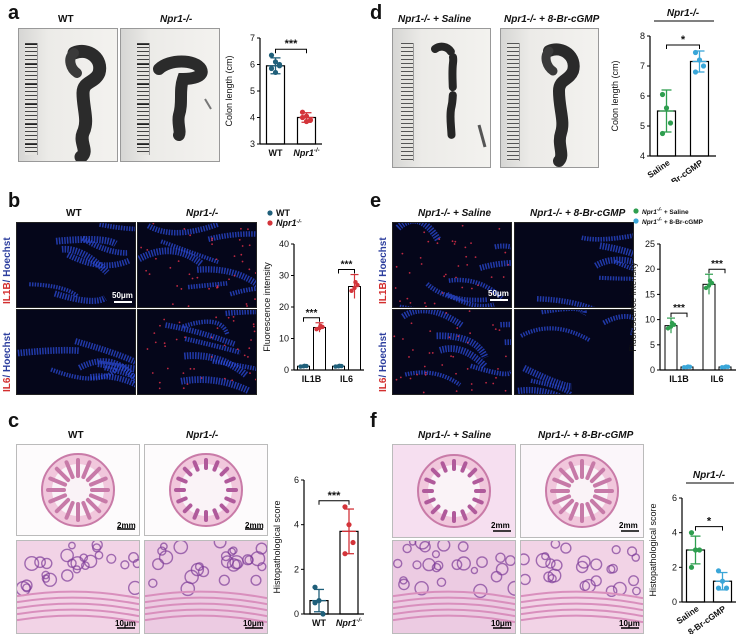 The width and height of the screenshot is (742, 638). Describe the element at coordinates (334, 502) in the screenshot. I see `significance-bracket` at that location.